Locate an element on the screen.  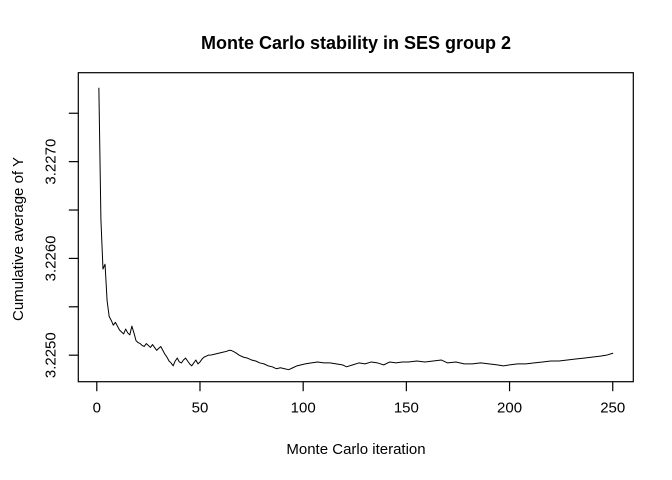
y-tick-label: 3.2260 is located at coordinates (51, 258).